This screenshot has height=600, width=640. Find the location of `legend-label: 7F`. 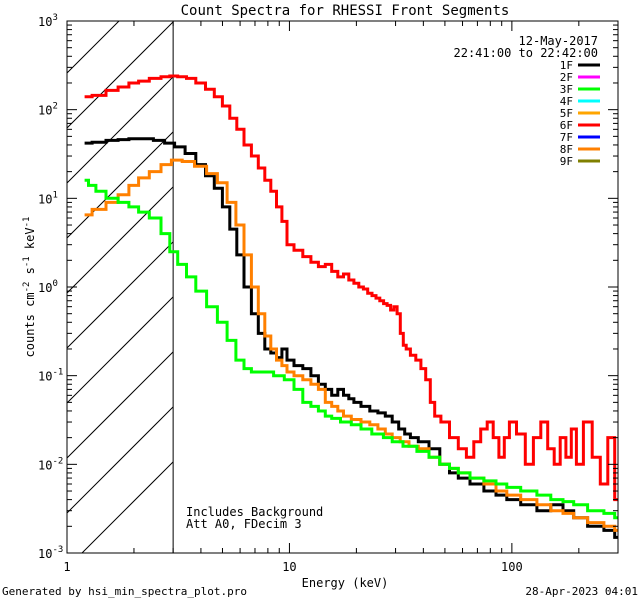

legend-label: 7F is located at coordinates (566, 137).